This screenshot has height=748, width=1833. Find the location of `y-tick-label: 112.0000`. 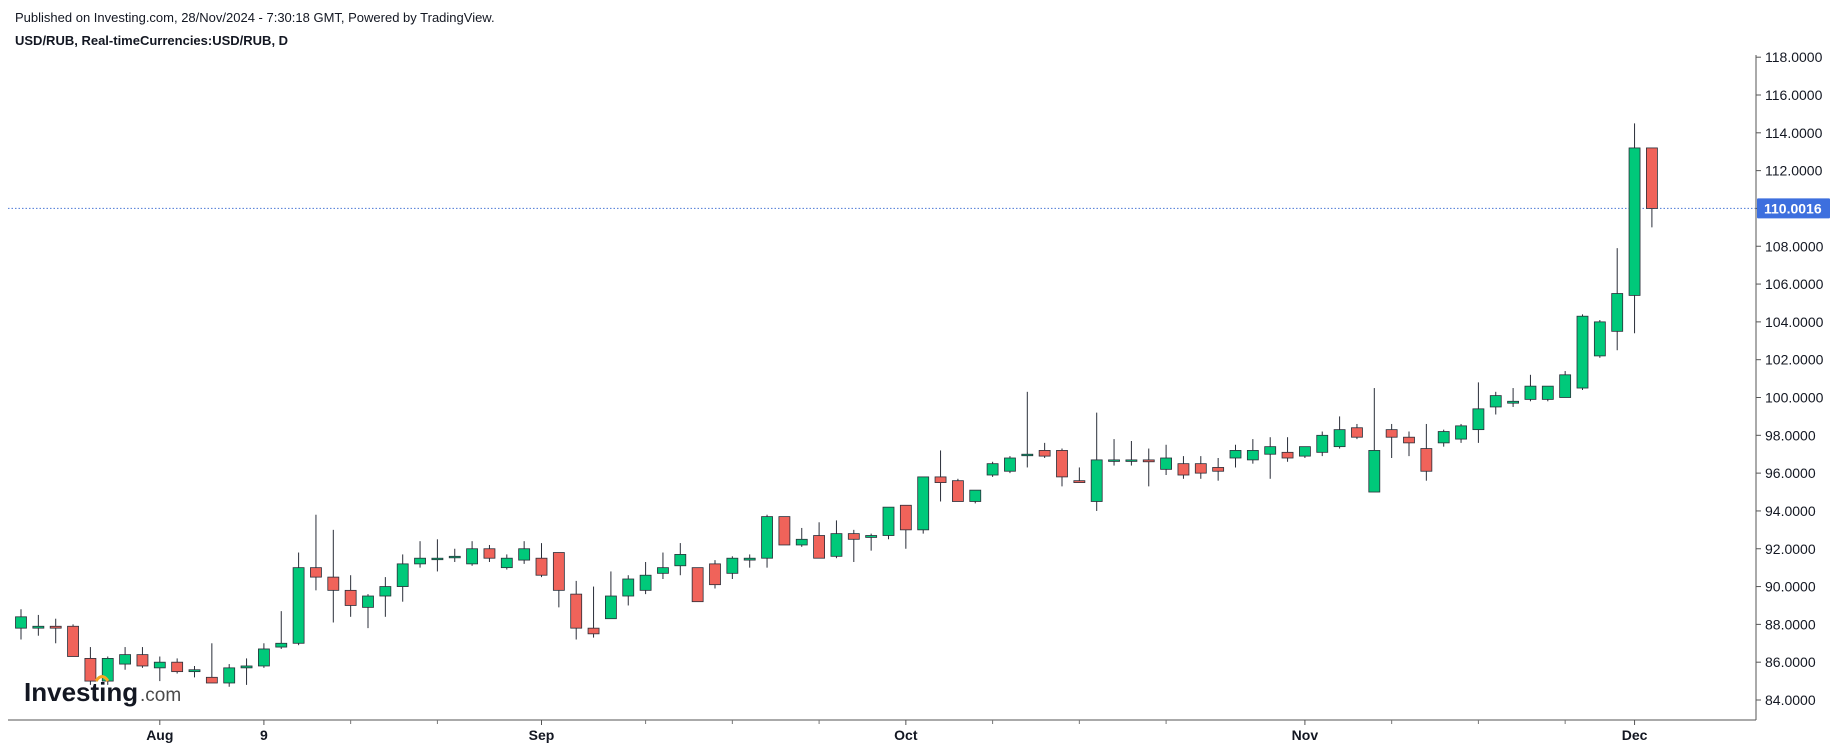

y-tick-label: 112.0000 is located at coordinates (1794, 171).